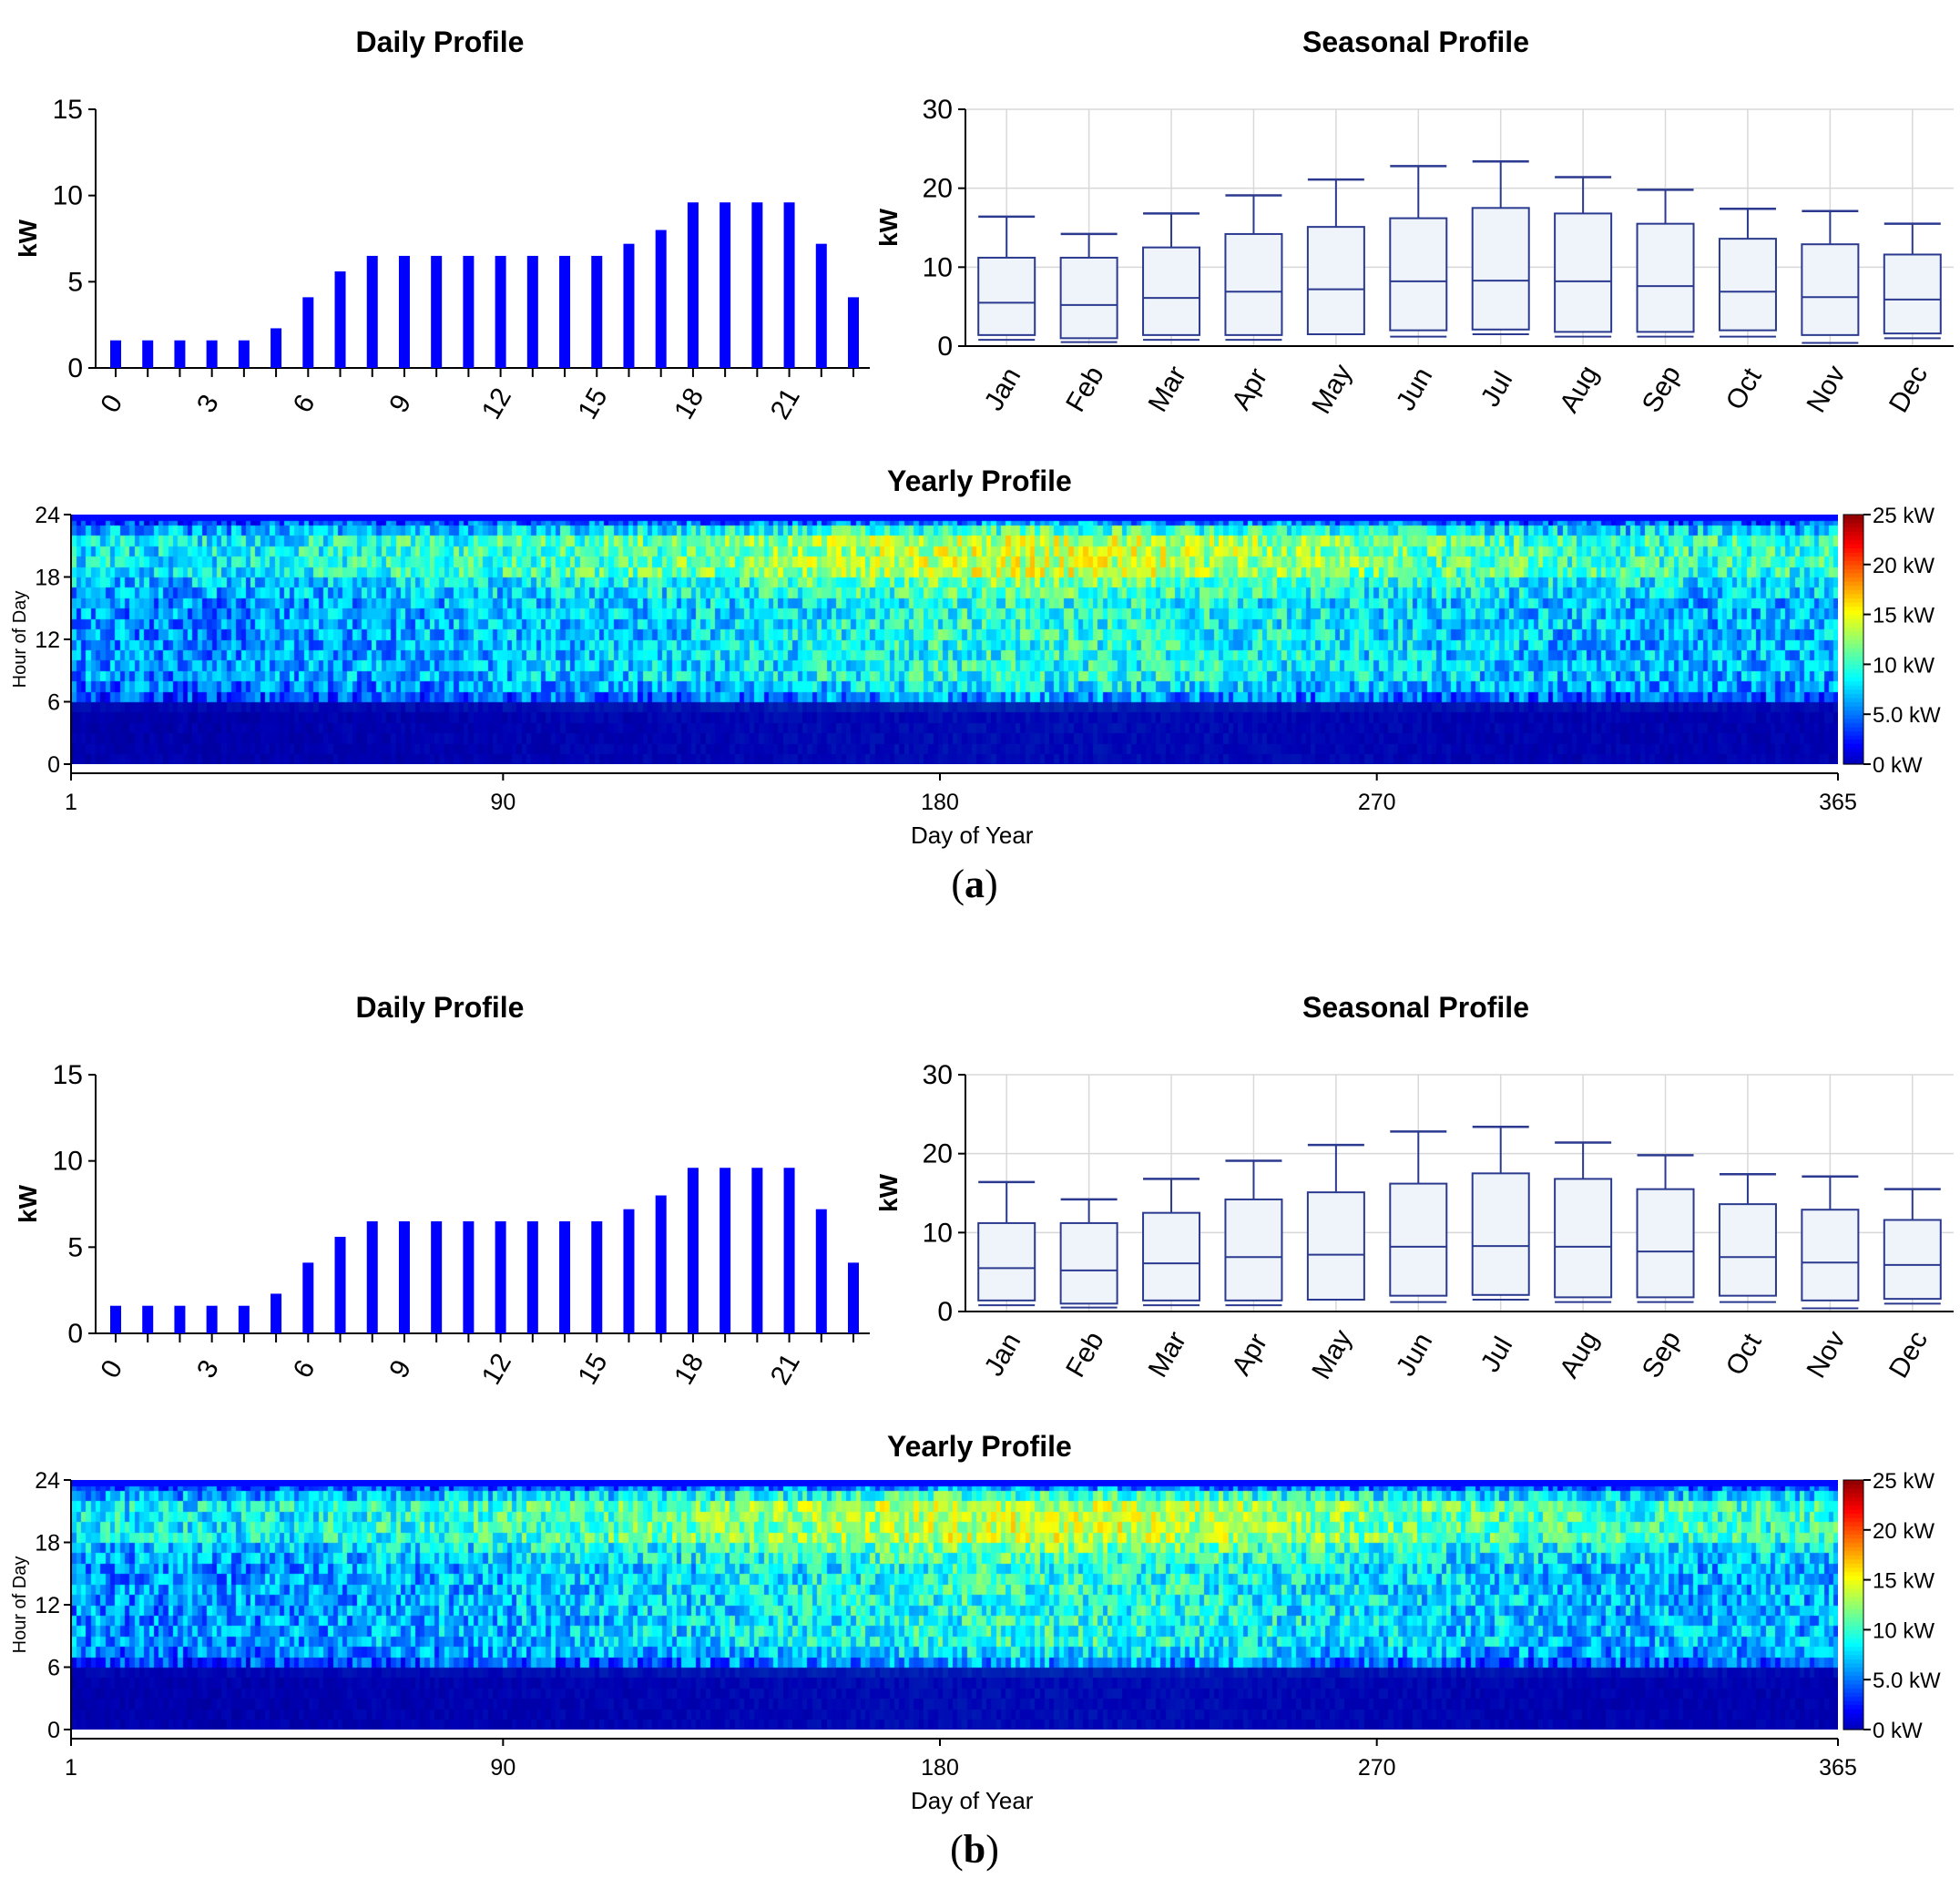 The width and height of the screenshot is (1960, 1878). I want to click on caption-b: (b), so click(975, 1849).